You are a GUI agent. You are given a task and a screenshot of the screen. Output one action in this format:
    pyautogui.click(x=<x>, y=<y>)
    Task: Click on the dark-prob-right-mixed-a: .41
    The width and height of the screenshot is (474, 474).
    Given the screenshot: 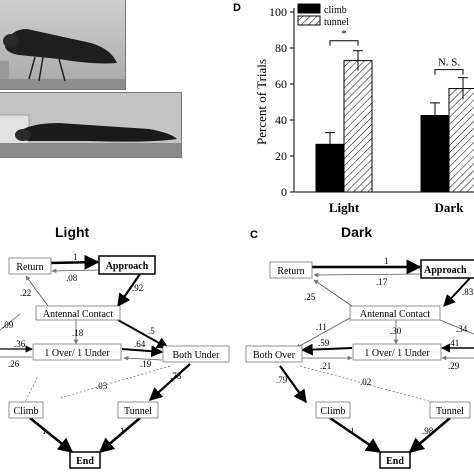 What is the action you would take?
    pyautogui.click(x=453, y=343)
    